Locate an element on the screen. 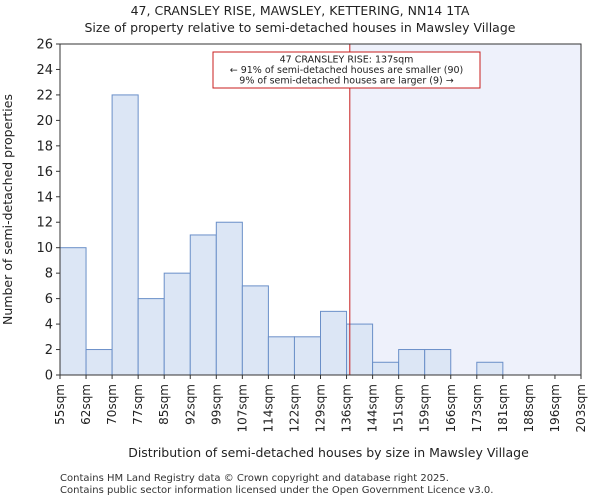  y-tick-label: 20 is located at coordinates (44, 121).